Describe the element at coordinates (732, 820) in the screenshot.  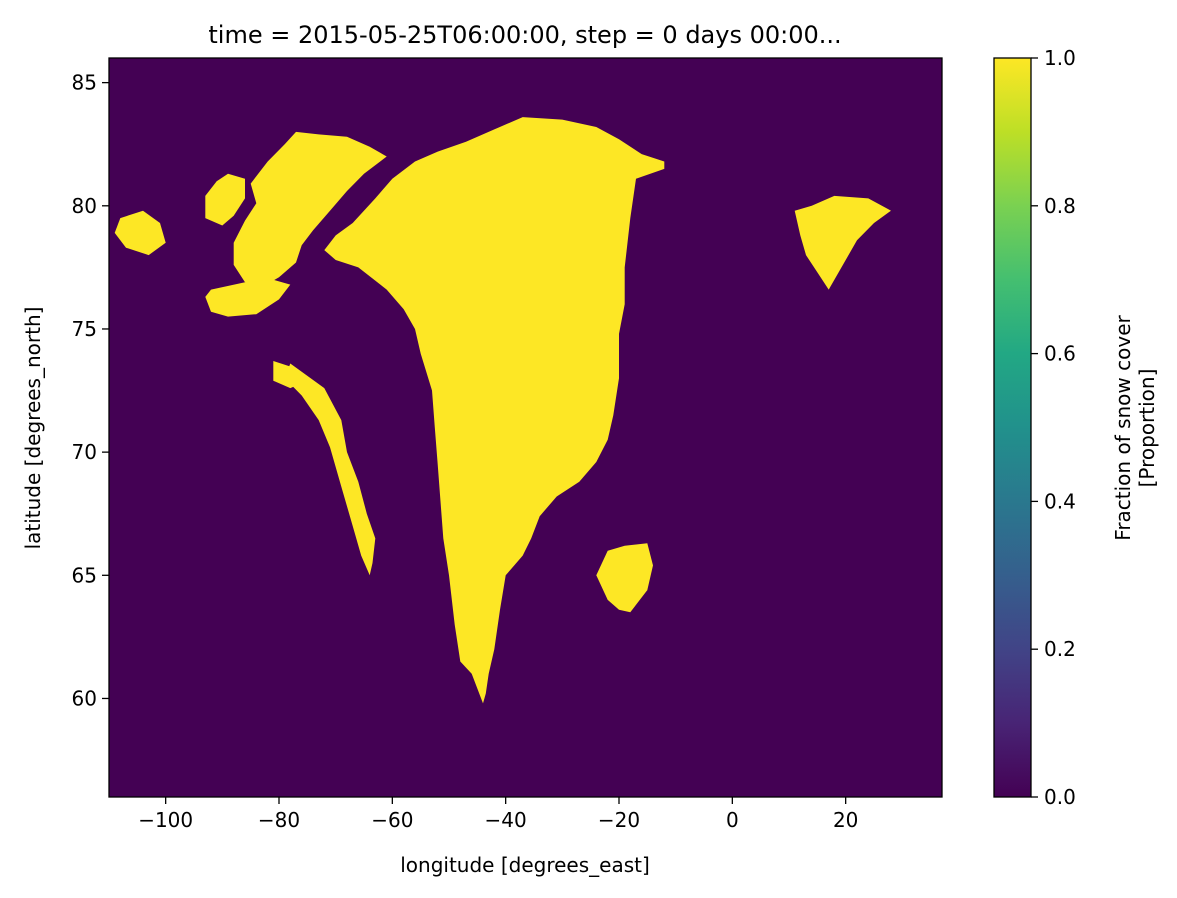
I see `x-tick-label: 0` at that location.